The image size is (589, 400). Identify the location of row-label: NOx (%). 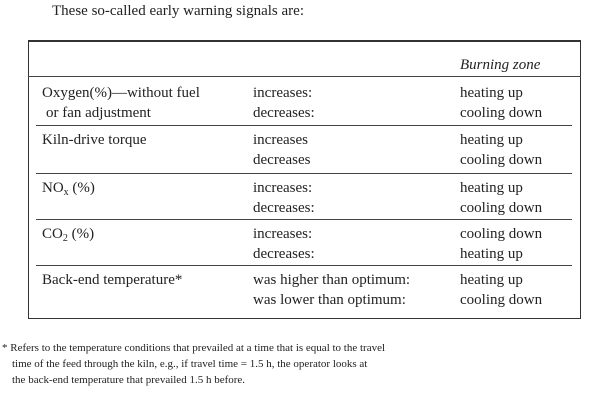
(68, 188).